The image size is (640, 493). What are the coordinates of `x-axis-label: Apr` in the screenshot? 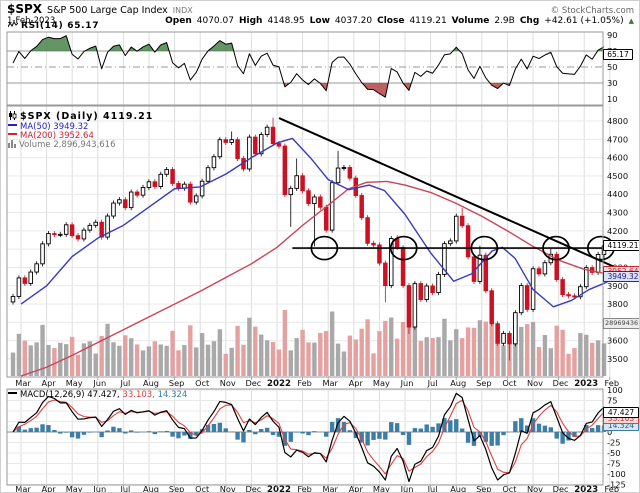 It's located at (356, 383).